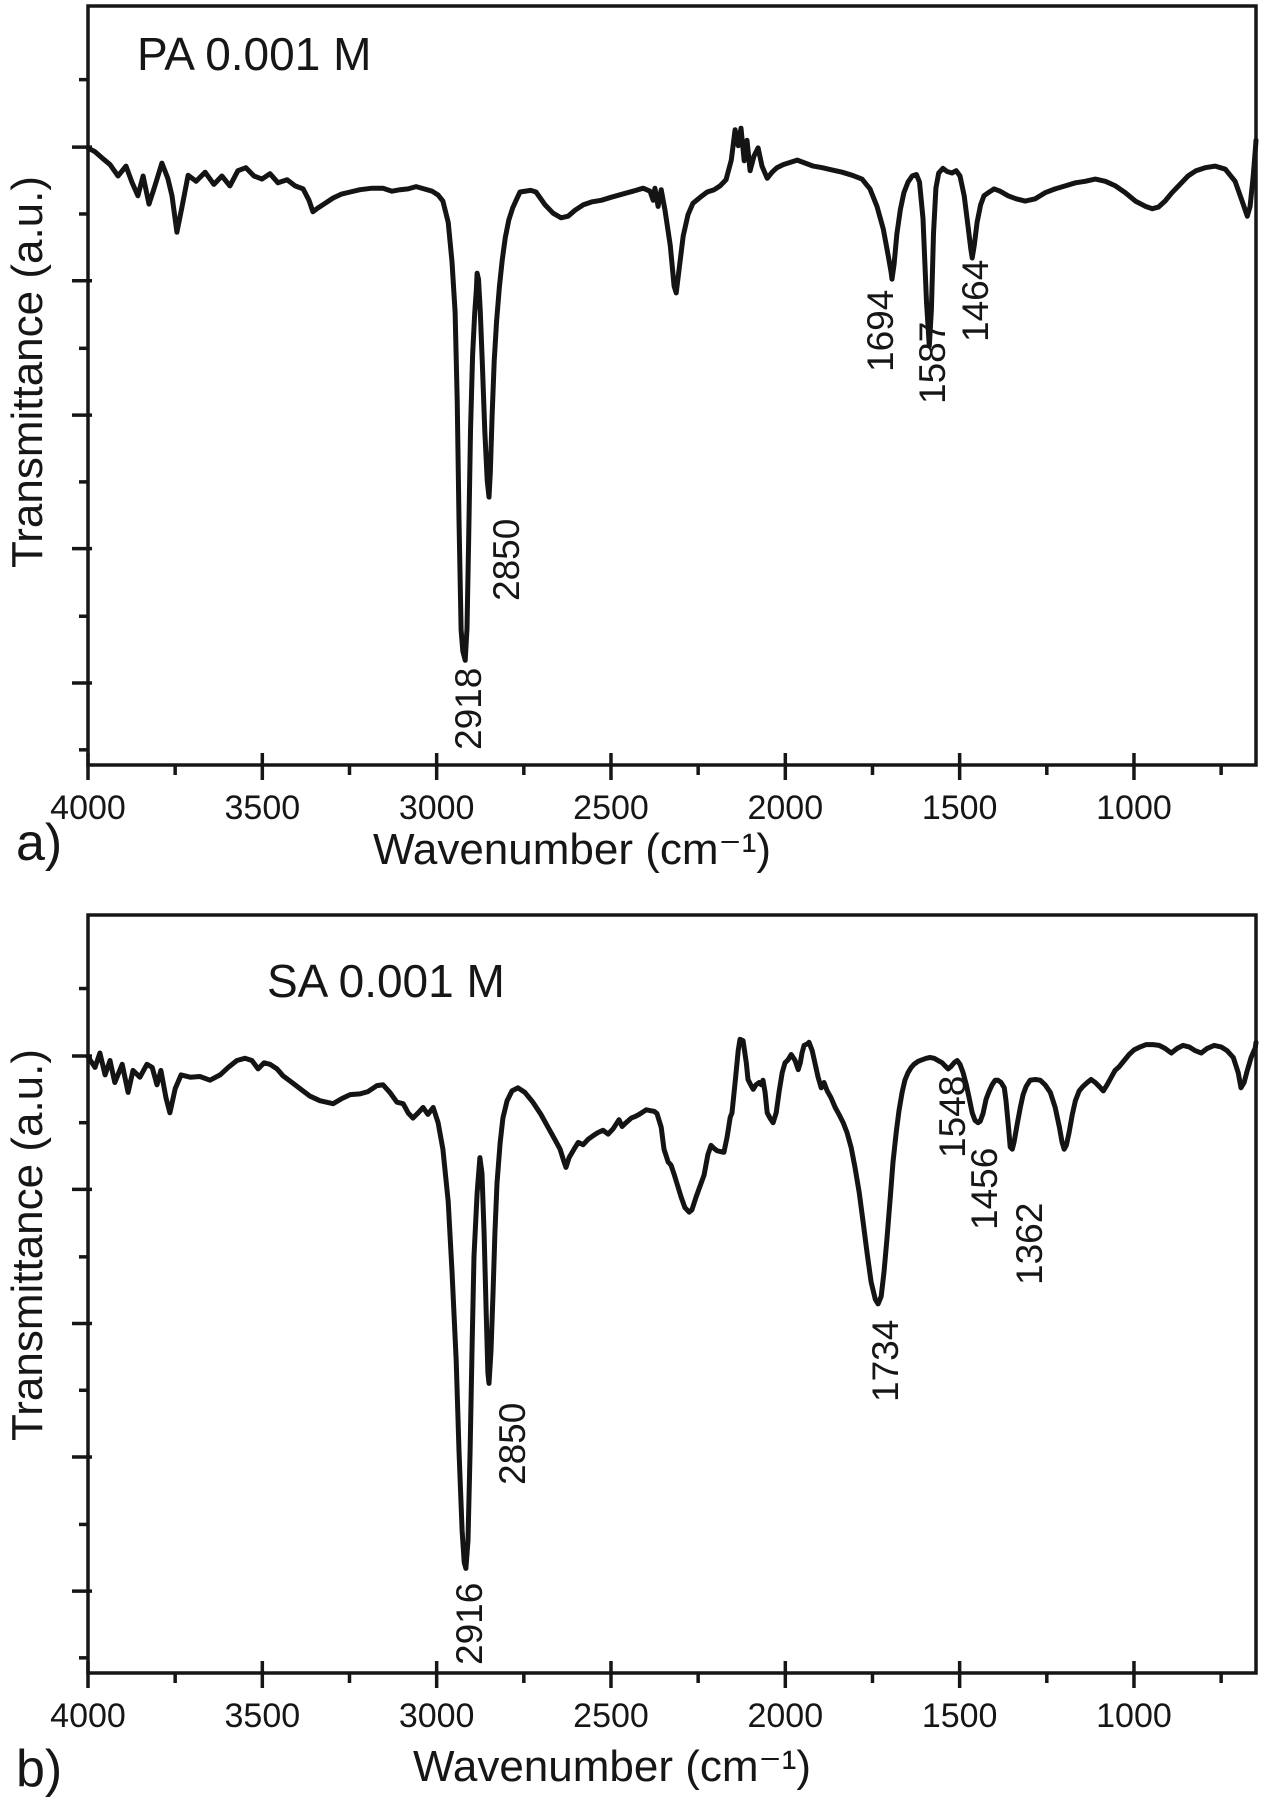 Image resolution: width=1271 pixels, height=1800 pixels. I want to click on panel-a-letter: a), so click(39, 843).